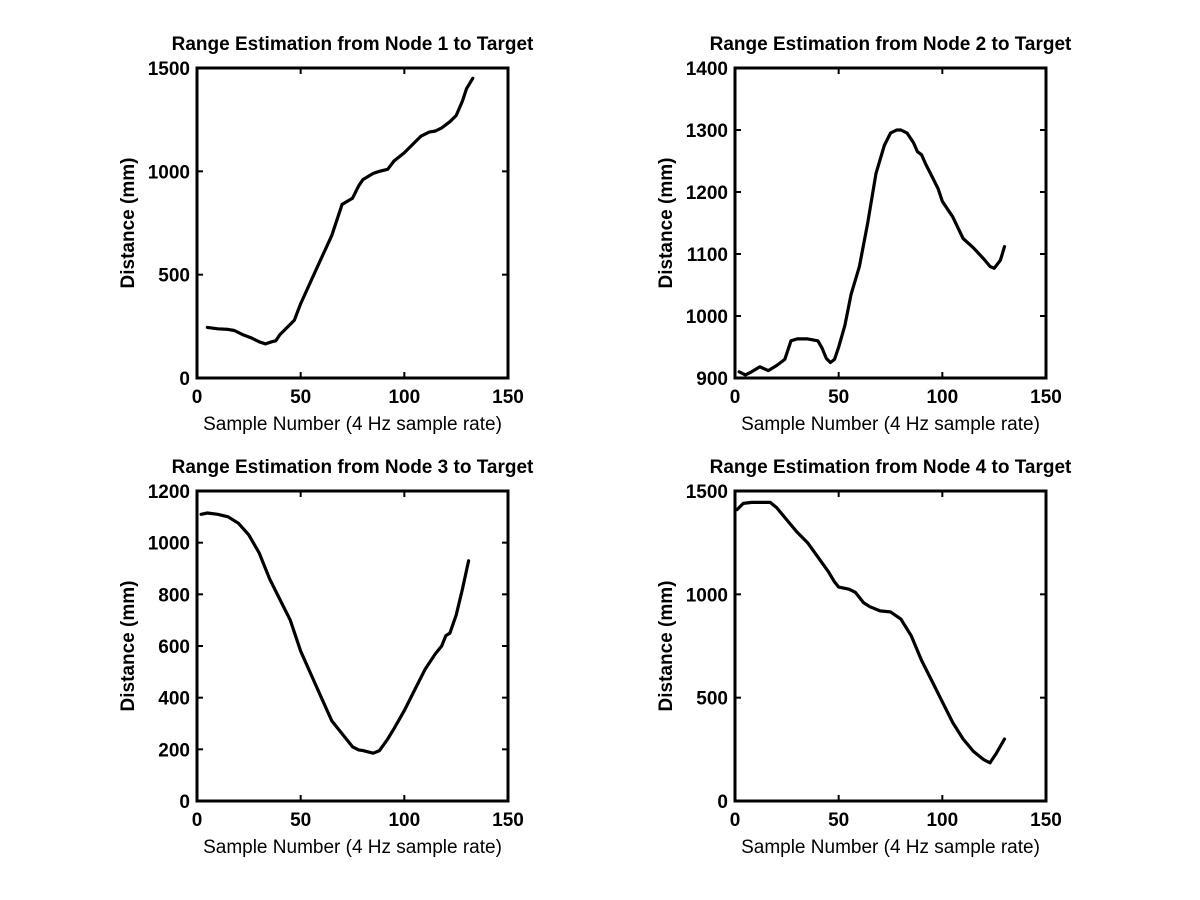 This screenshot has height=900, width=1200. Describe the element at coordinates (353, 467) in the screenshot. I see `chart-title: Range Estimation from Node 3 to Target` at that location.